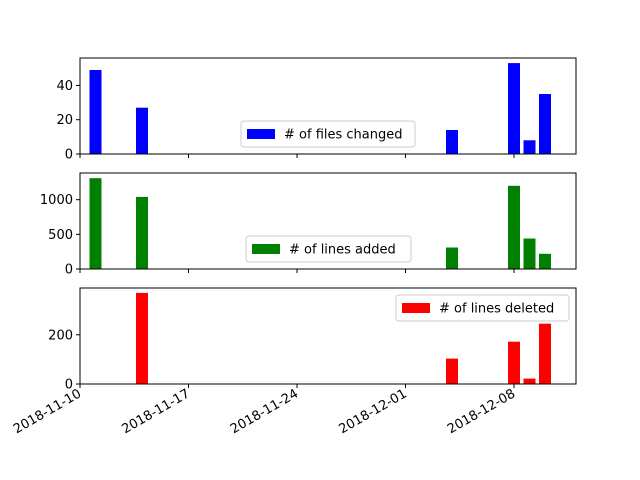 The width and height of the screenshot is (640, 480). What do you see at coordinates (496, 309) in the screenshot?
I see `legend-label: # of lines deleted` at bounding box center [496, 309].